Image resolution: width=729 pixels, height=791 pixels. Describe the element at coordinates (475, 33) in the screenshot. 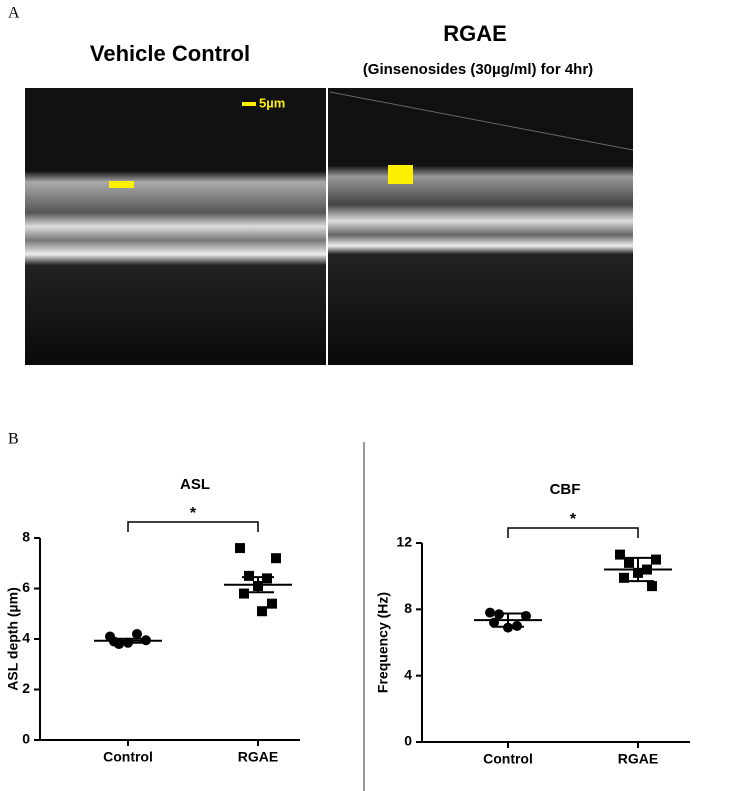

I see `image-title: RGAE` at that location.